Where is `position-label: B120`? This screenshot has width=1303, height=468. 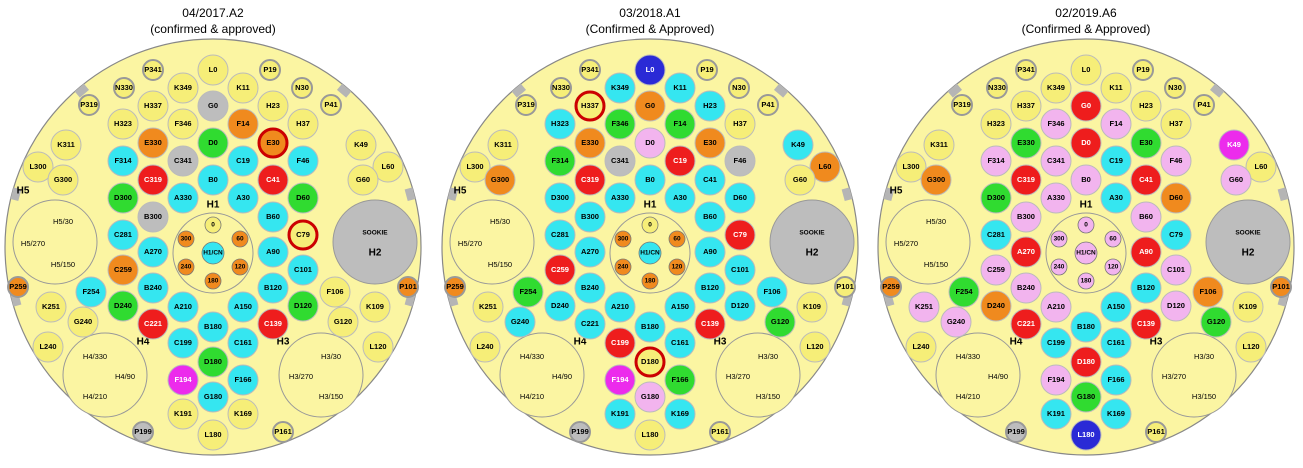
position-label: B120 is located at coordinates (1146, 287).